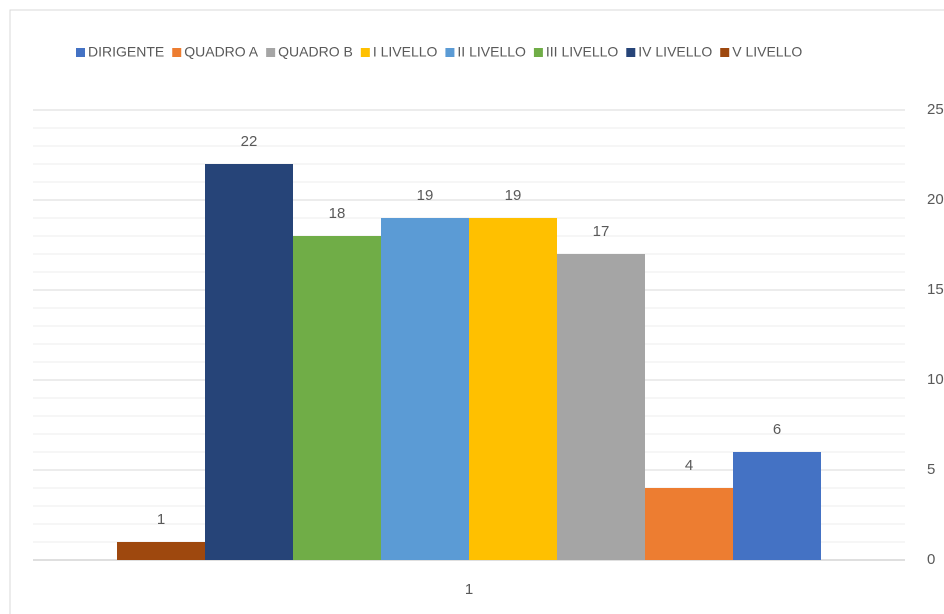 The height and width of the screenshot is (614, 944). I want to click on data-label: 1, so click(161, 519).